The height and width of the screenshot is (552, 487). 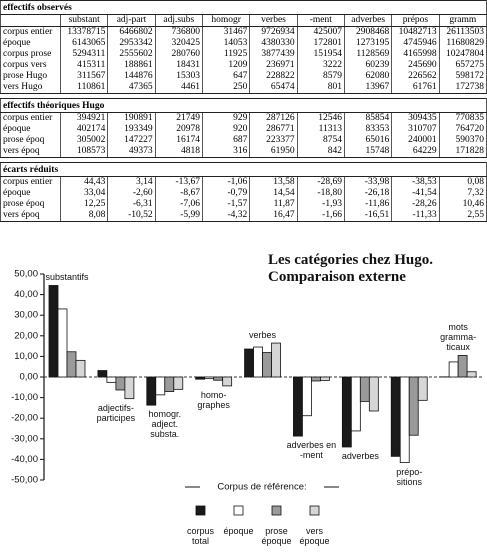 I want to click on table-cell: 245690, so click(x=415, y=65).